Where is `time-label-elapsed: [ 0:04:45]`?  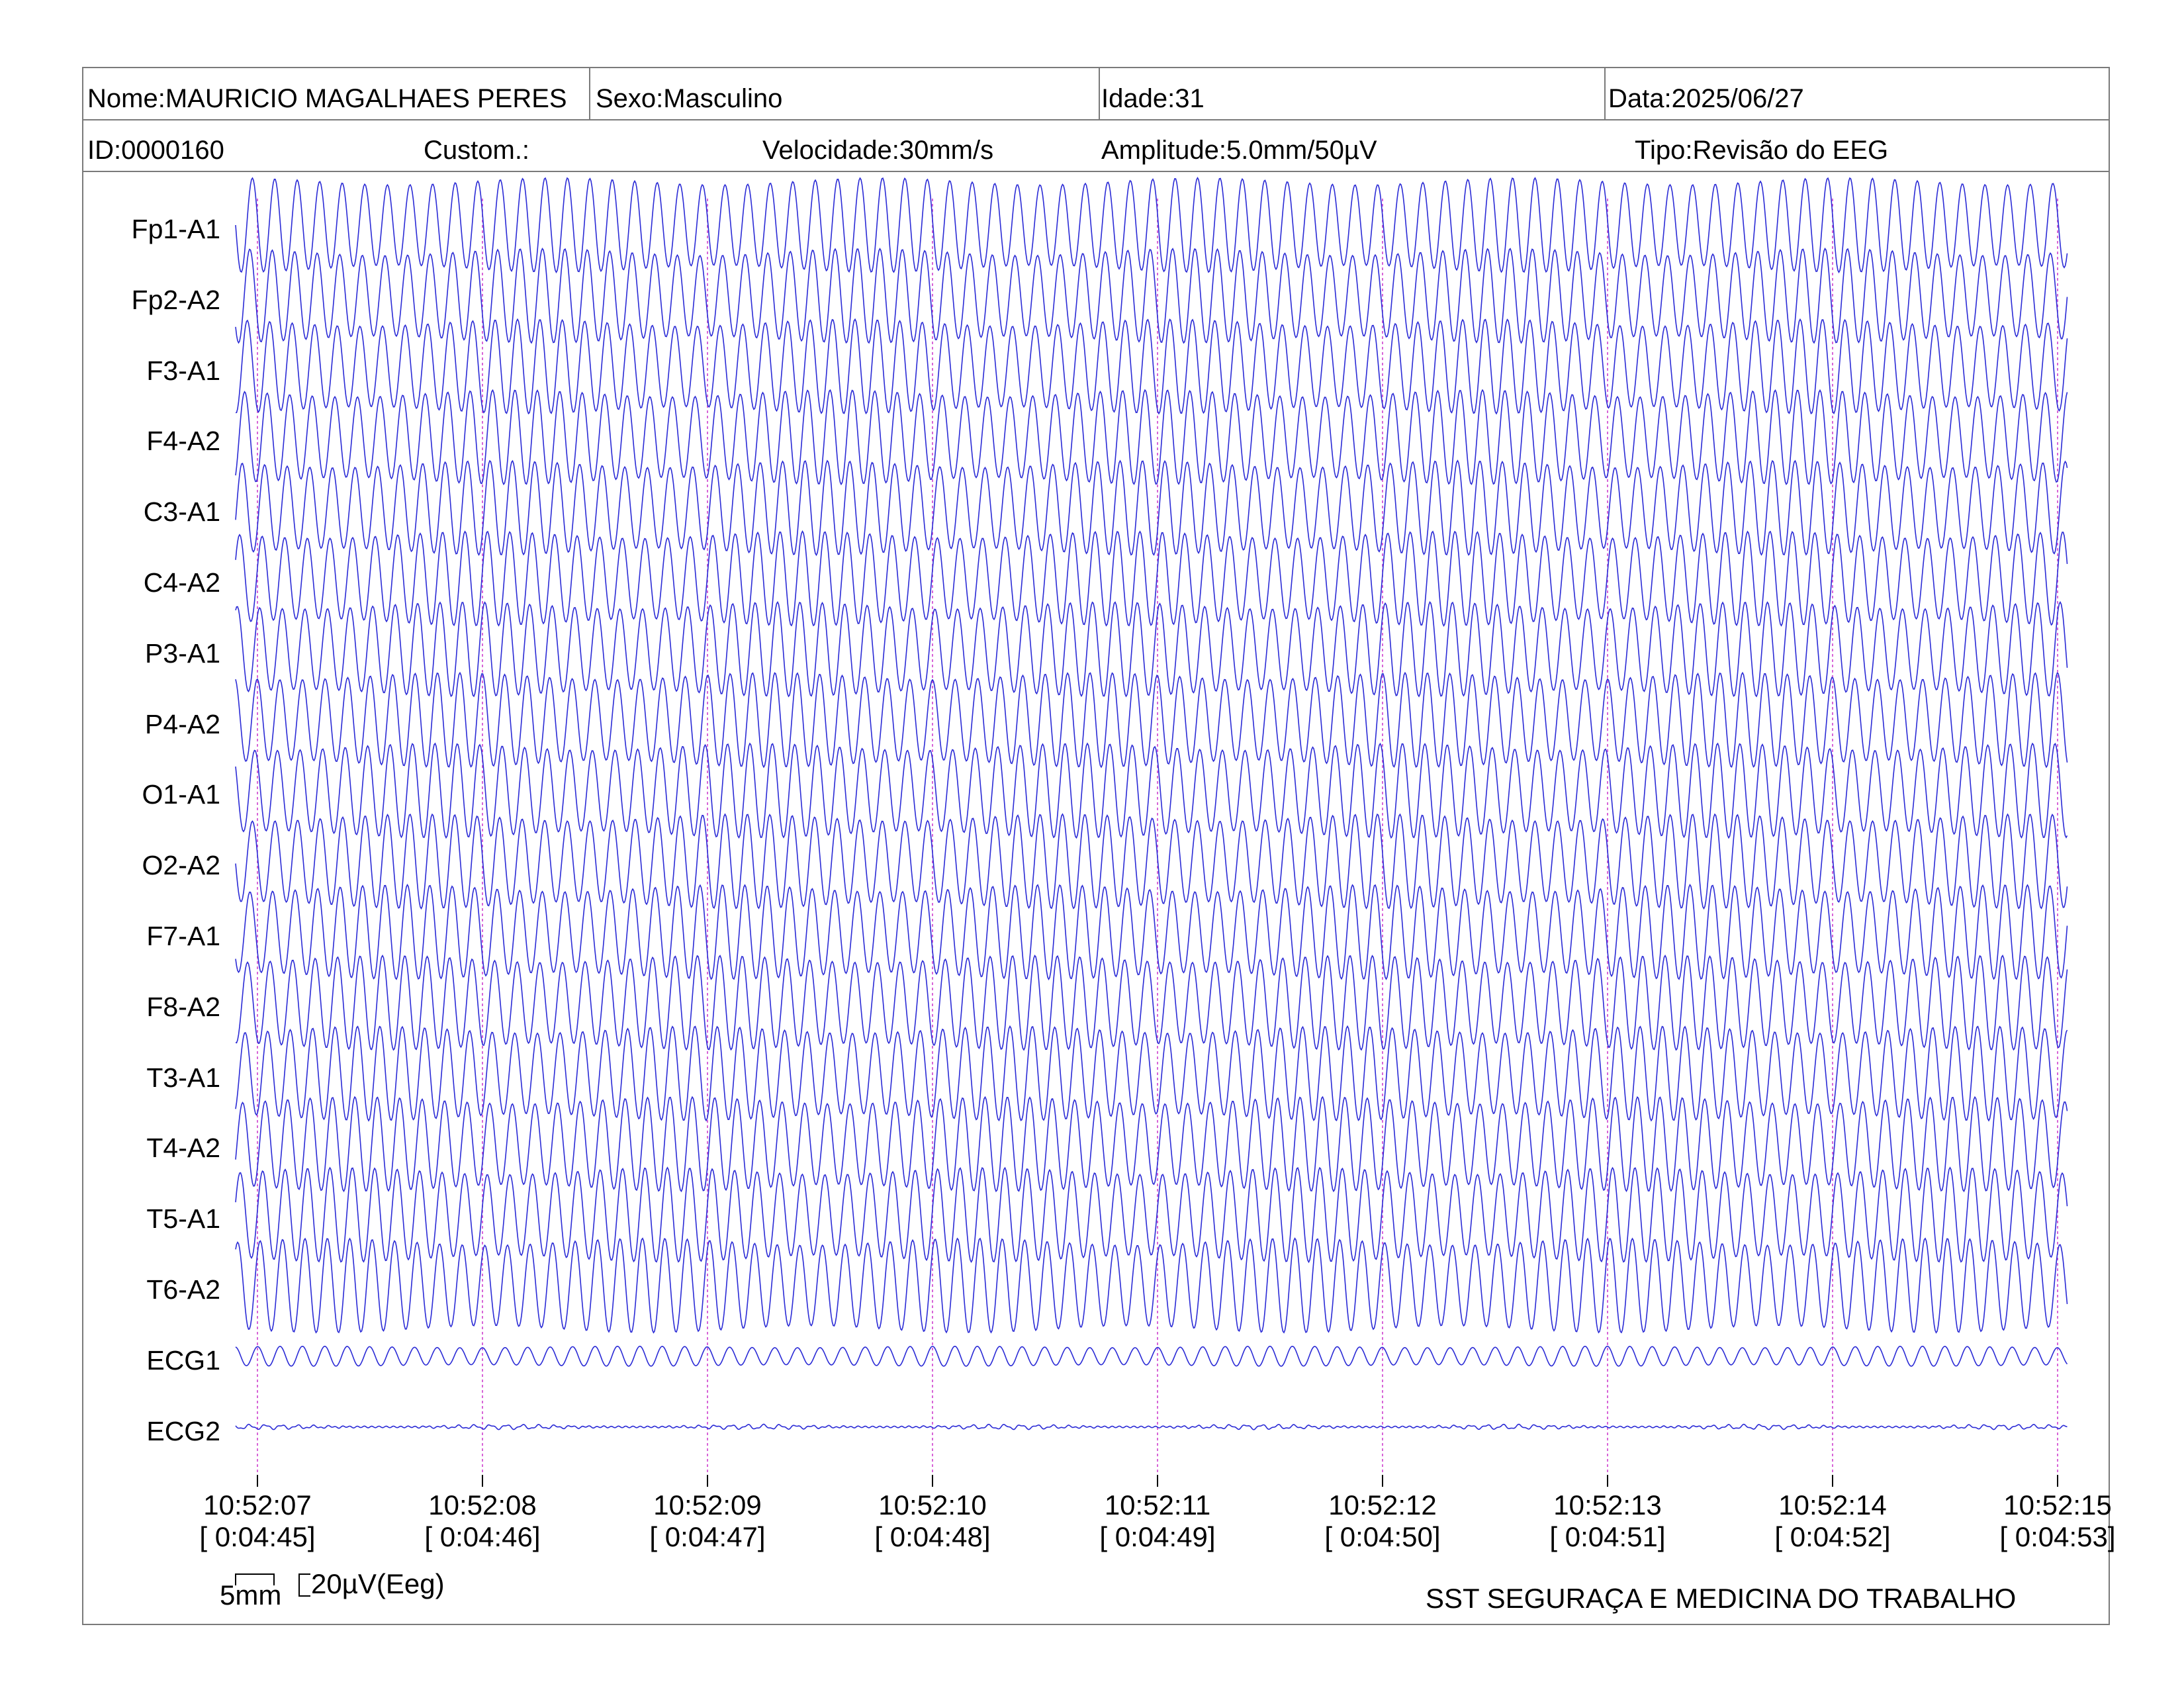
time-label-elapsed: [ 0:04:45] is located at coordinates (257, 1537).